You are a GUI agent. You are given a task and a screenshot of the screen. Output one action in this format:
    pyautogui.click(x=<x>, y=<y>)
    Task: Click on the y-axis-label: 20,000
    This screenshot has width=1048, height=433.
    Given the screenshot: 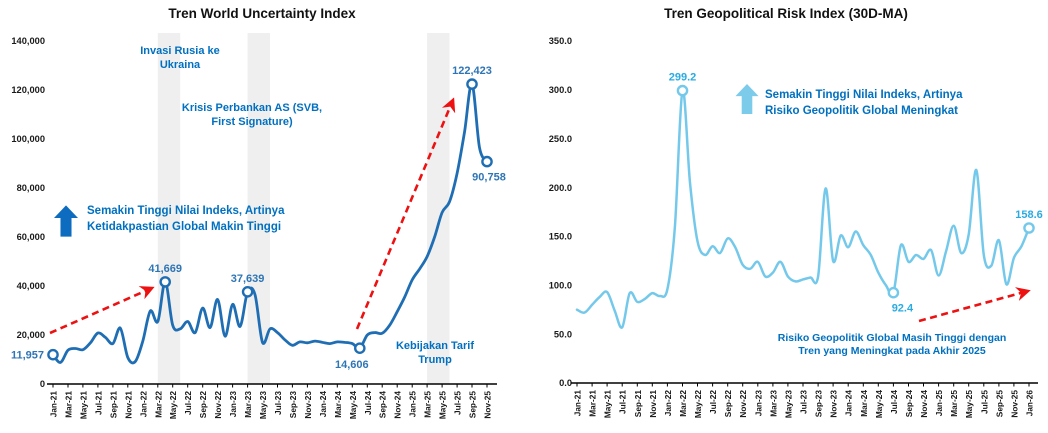 What is the action you would take?
    pyautogui.click(x=31, y=335)
    